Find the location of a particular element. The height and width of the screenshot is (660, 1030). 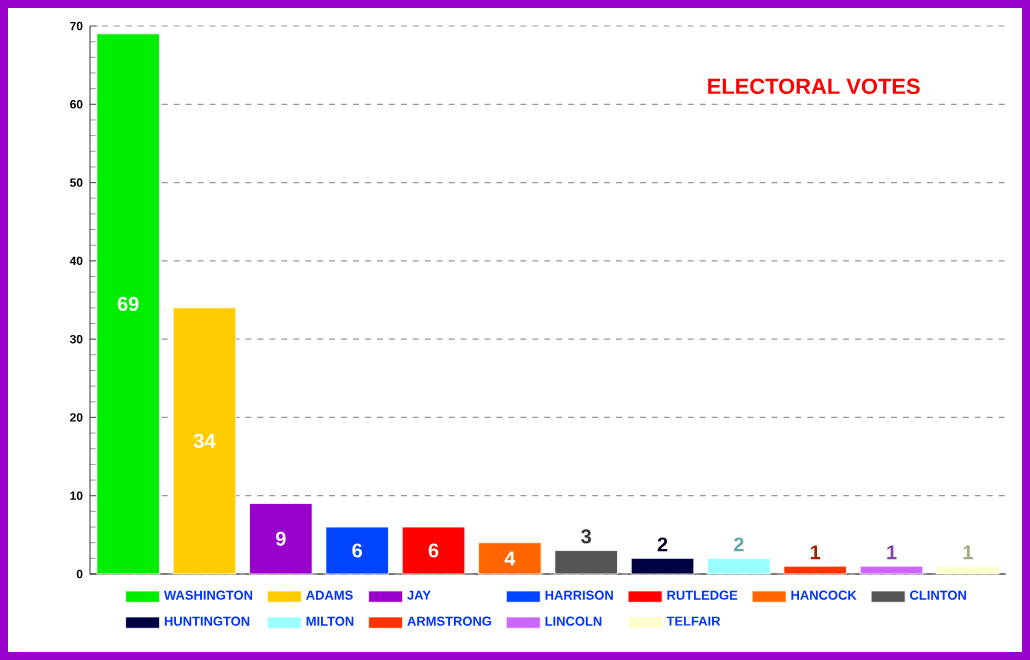

data-label: 34 is located at coordinates (204, 440).